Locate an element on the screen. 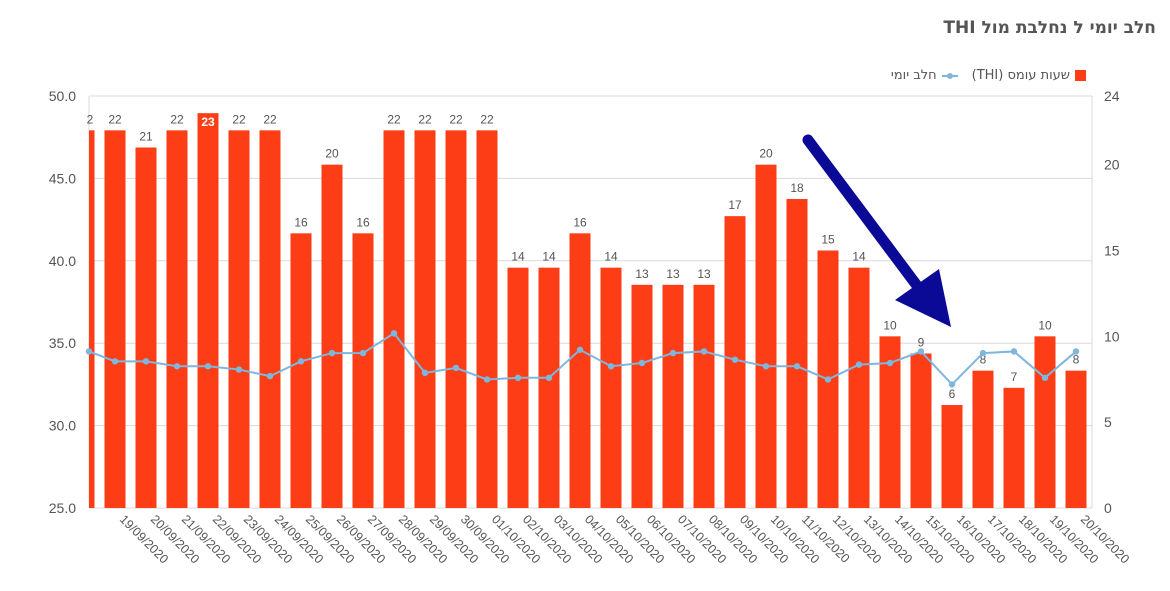 This screenshot has width=1170, height=591. arrow-annotation is located at coordinates (876, 230).